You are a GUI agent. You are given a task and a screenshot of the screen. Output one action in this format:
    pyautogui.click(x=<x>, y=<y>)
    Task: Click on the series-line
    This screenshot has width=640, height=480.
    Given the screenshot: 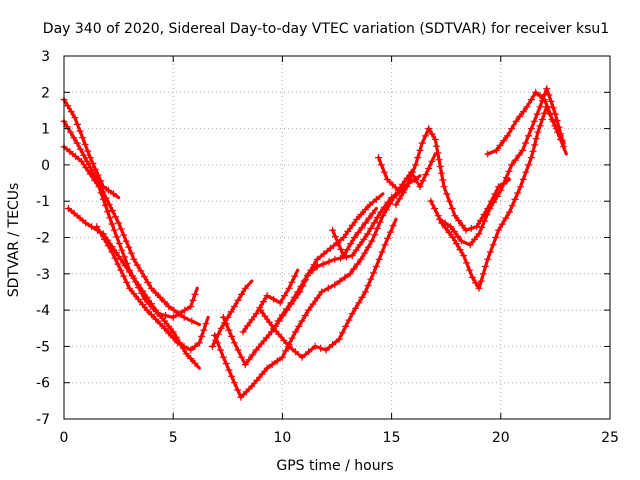 What is the action you would take?
    pyautogui.click(x=314, y=276)
    